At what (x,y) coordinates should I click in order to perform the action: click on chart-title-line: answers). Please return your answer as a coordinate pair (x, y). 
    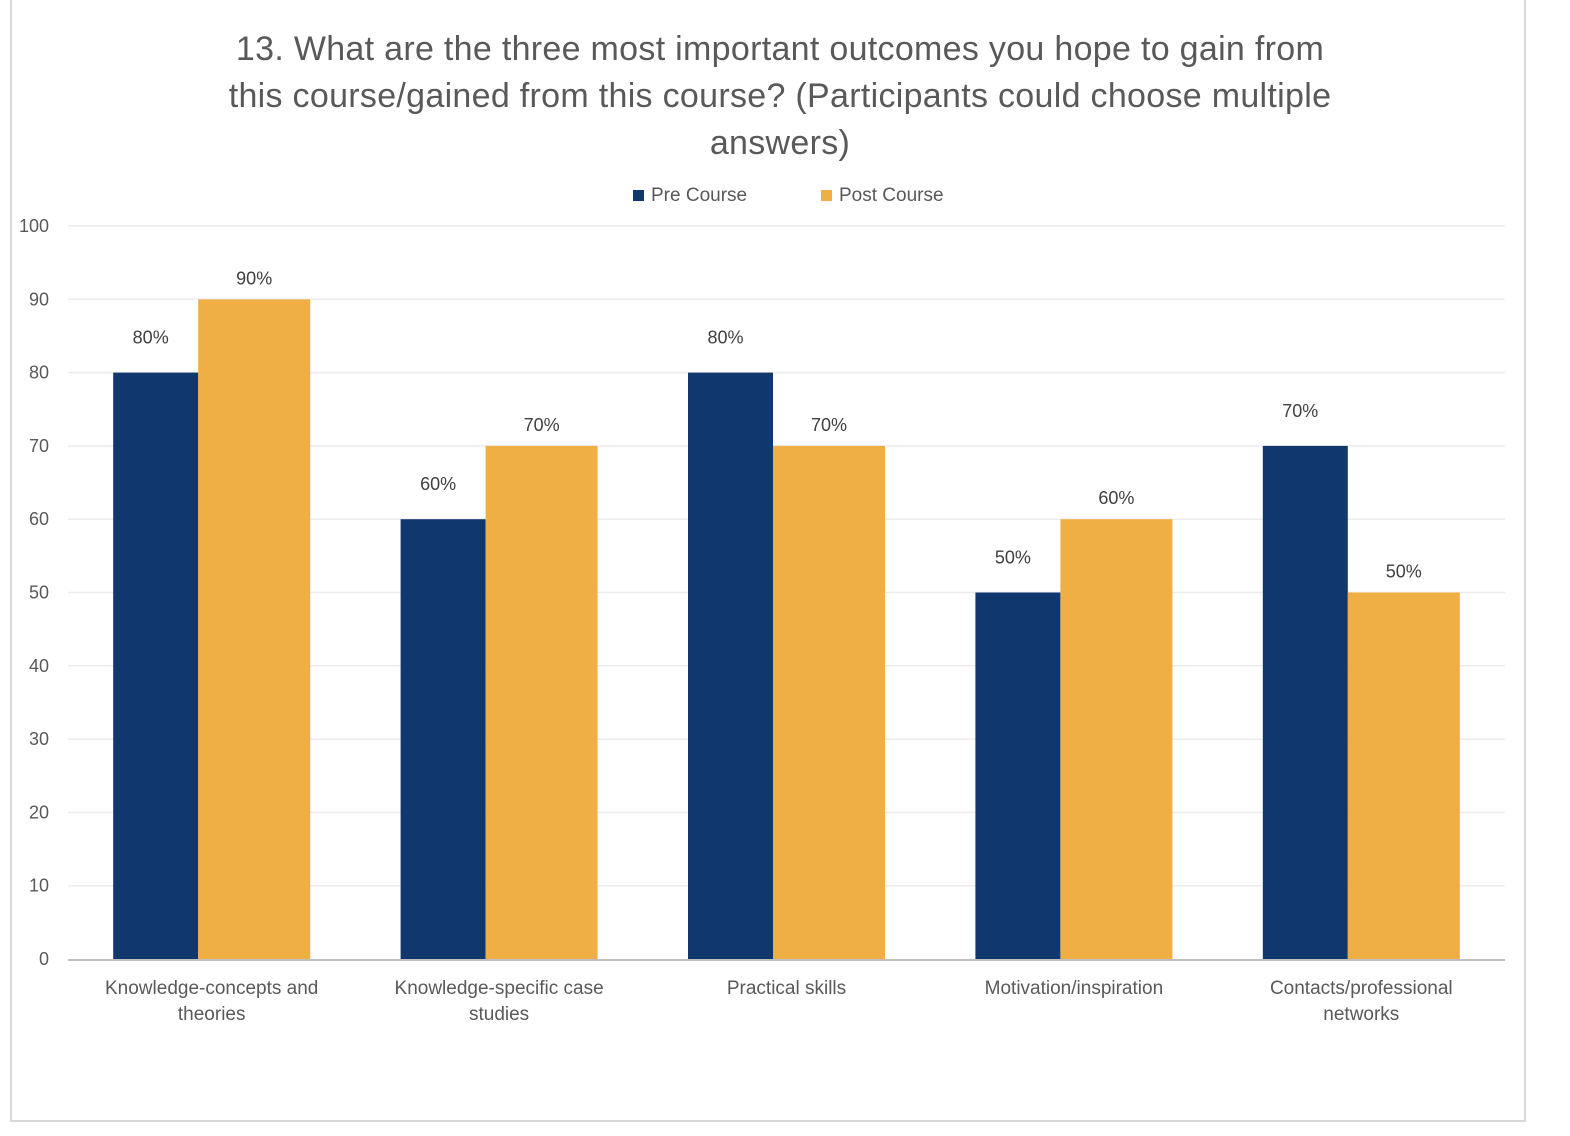
    Looking at the image, I should click on (780, 143).